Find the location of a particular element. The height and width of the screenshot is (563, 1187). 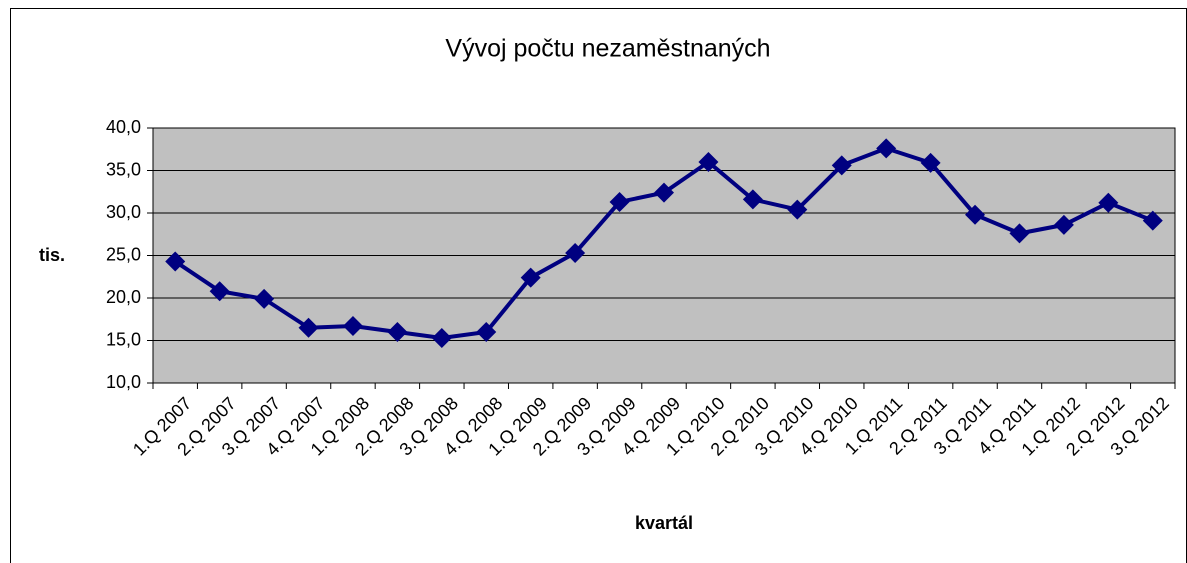

x-axis-label: kvartál is located at coordinates (664, 523).